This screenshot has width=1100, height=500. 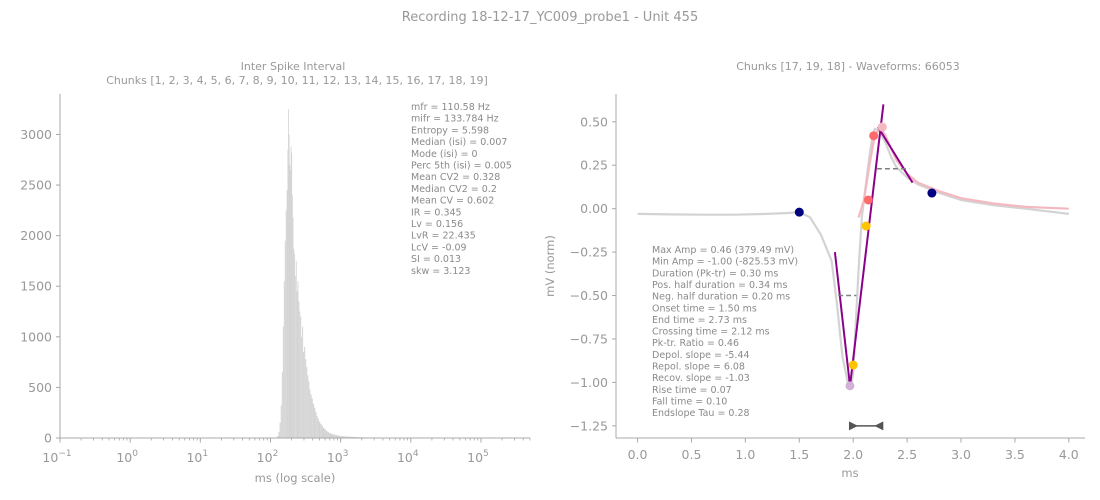 I want to click on isi-y-tick-label: 0, so click(x=48, y=438).